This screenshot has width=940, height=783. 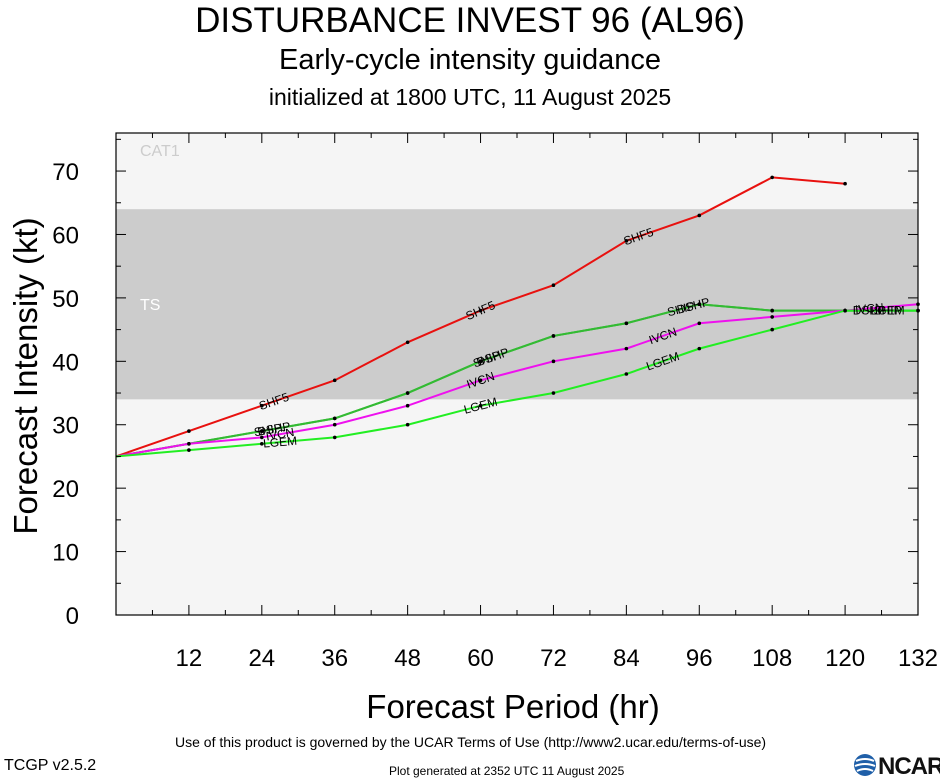 I want to click on band-label-cat1: CAT1, so click(x=160, y=151).